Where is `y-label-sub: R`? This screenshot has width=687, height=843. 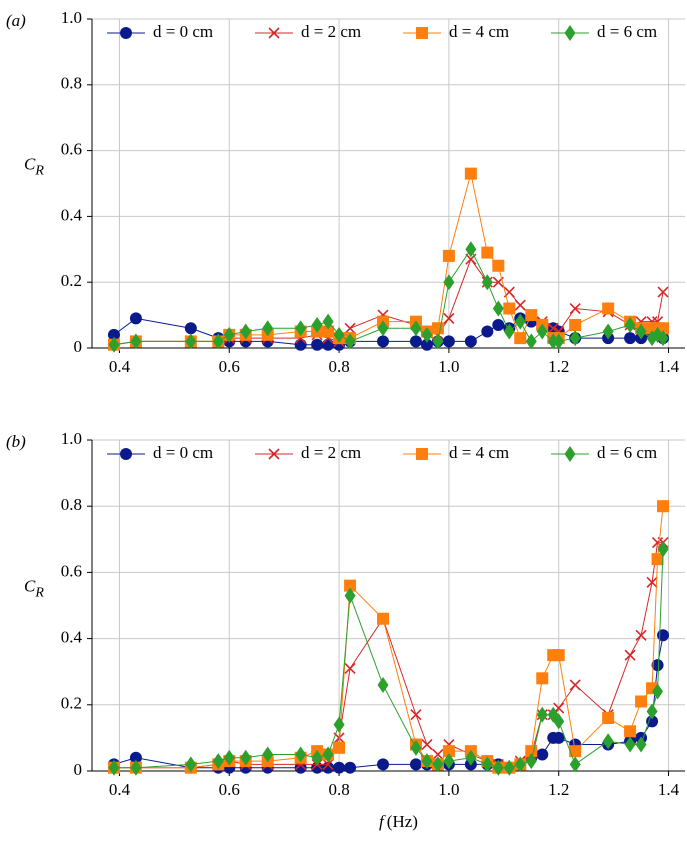 y-label-sub: R is located at coordinates (39, 593).